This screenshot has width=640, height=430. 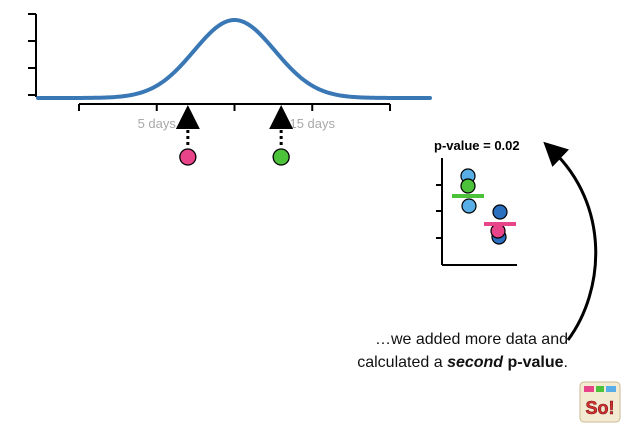 I want to click on logo-text: So!, so click(x=600, y=408).